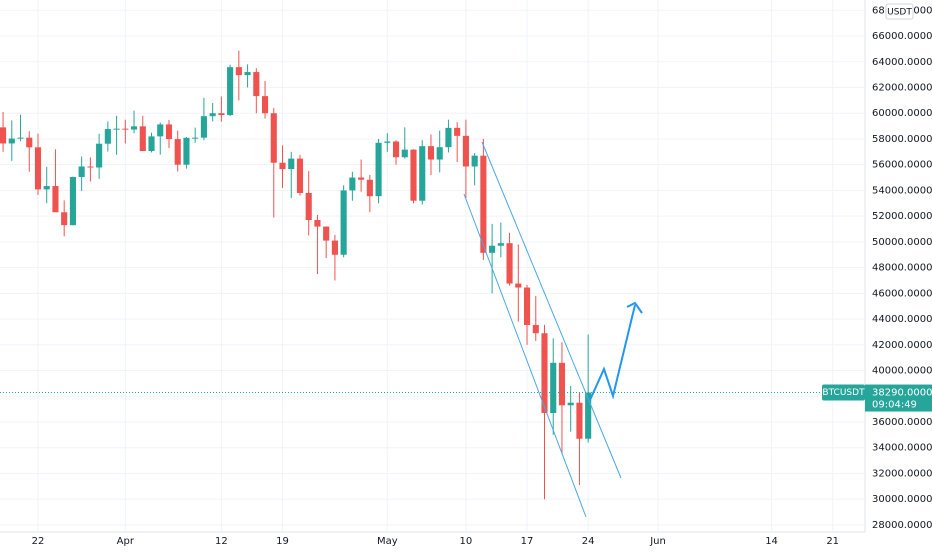  Describe the element at coordinates (902, 448) in the screenshot. I see `y-tick-label: 34000.000000` at that location.